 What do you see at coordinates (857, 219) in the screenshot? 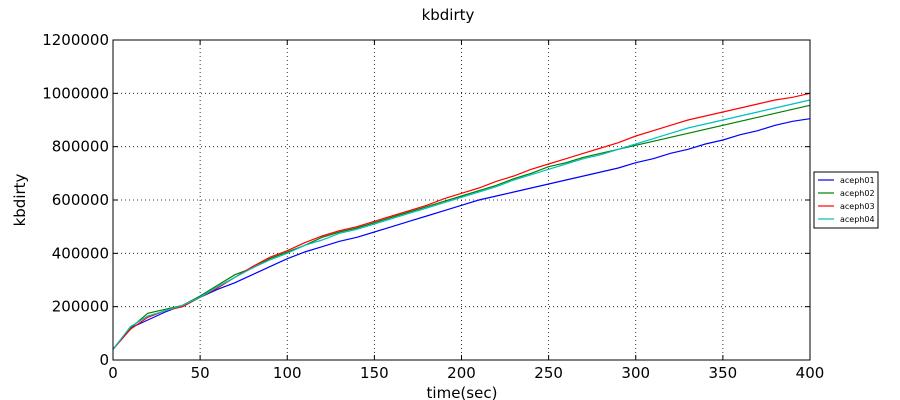
I see `legend-label-aceph04: aceph04` at bounding box center [857, 219].